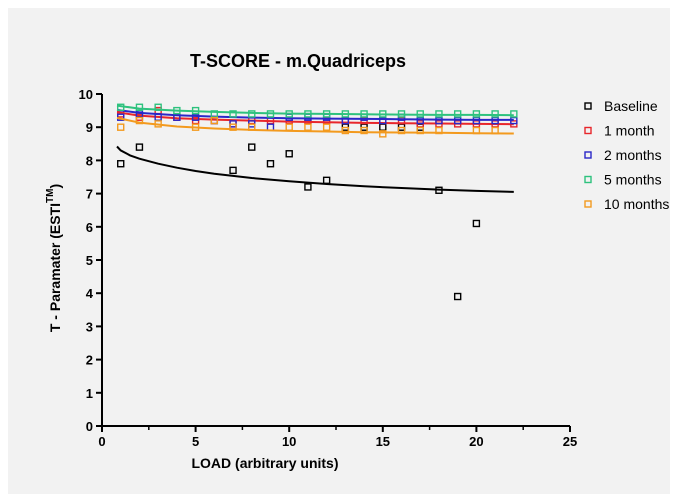 This screenshot has height=502, width=678. I want to click on fit-line-10-months, so click(315, 125).